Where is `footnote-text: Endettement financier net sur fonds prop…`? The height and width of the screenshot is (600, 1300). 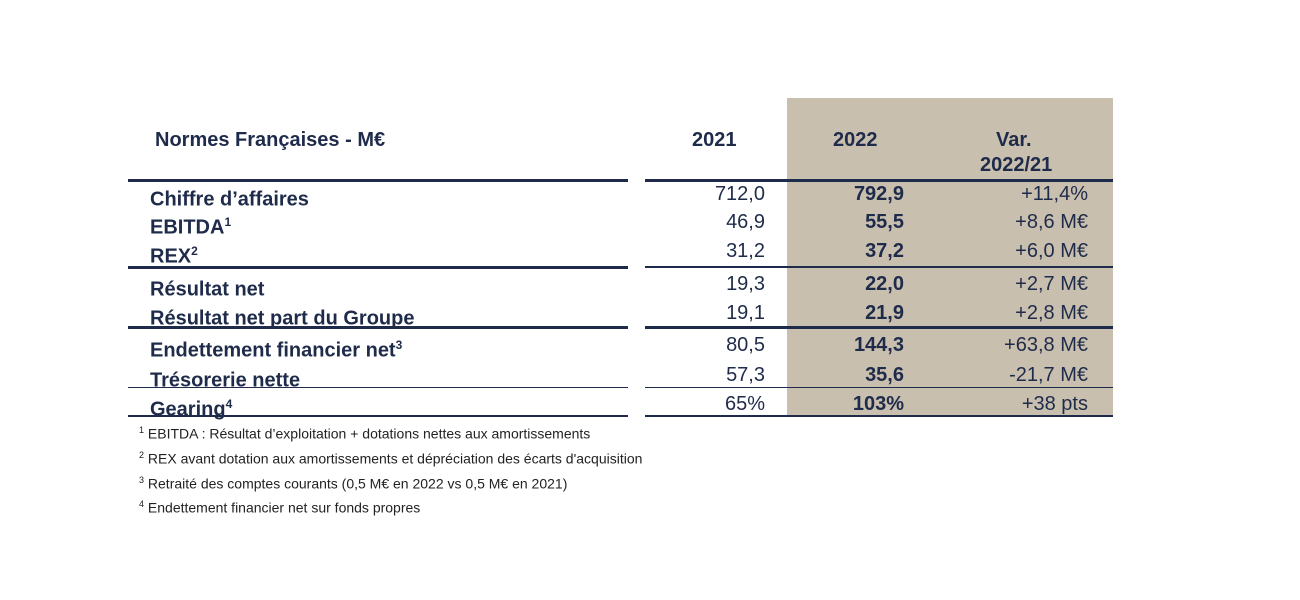
footnote-text: Endettement financier net sur fonds prop… is located at coordinates (284, 507).